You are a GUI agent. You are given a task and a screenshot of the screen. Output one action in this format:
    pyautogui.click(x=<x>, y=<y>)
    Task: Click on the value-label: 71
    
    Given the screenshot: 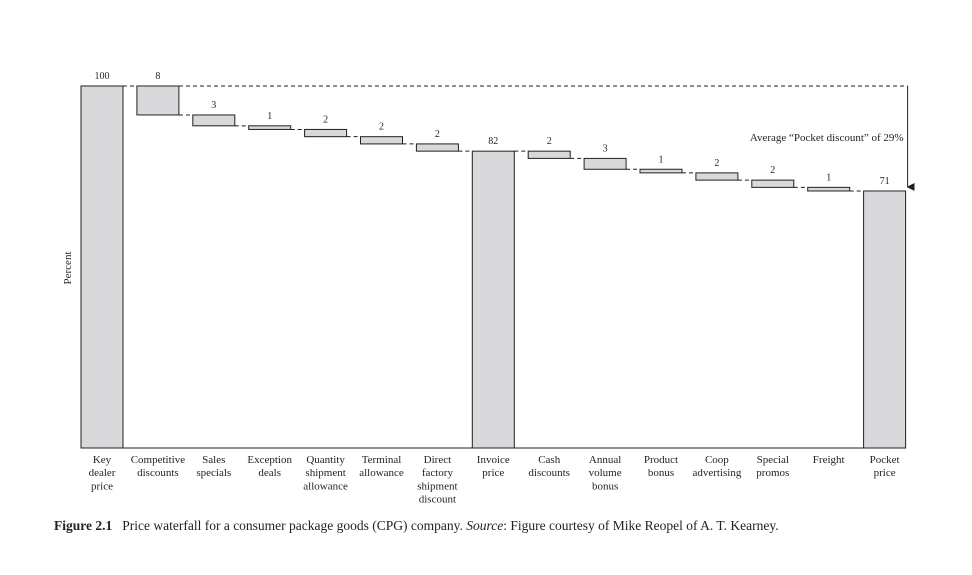 What is the action you would take?
    pyautogui.click(x=885, y=181)
    